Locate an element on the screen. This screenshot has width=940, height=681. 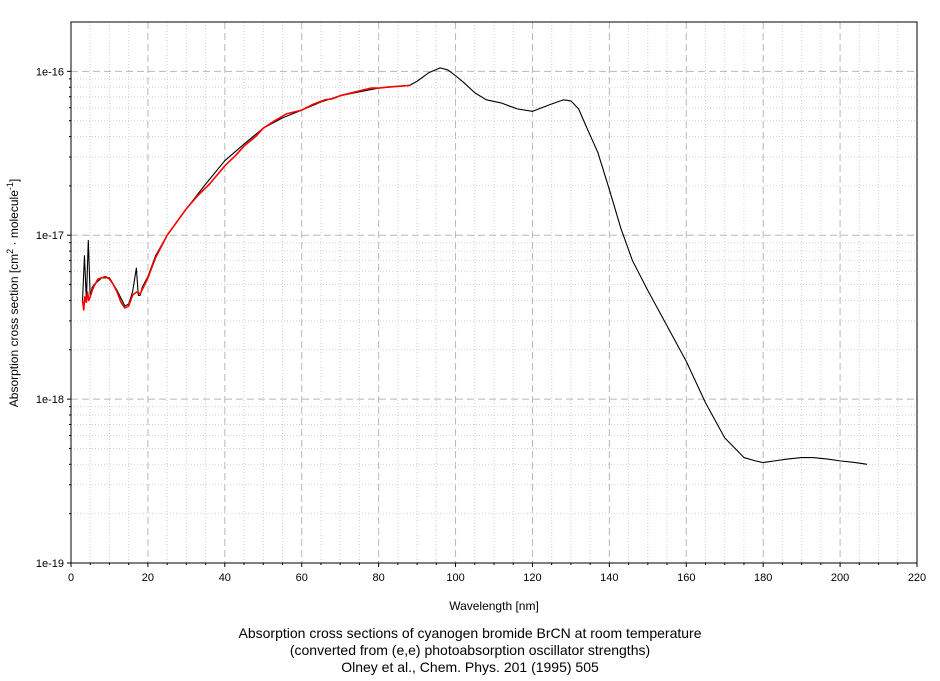
x-tick-label: 0 is located at coordinates (71, 578).